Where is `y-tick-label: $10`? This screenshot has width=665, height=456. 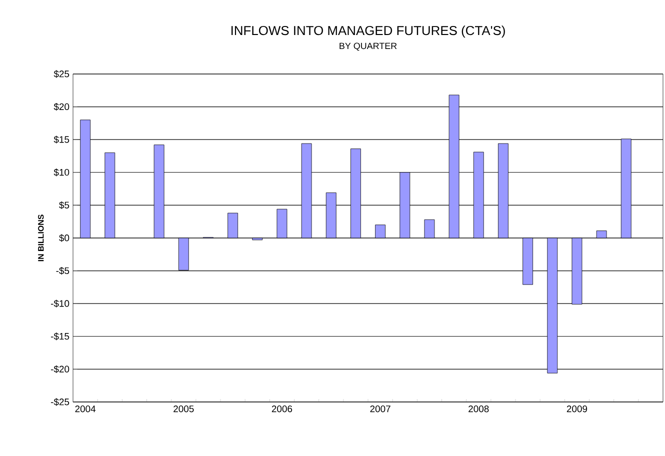 y-tick-label: $10 is located at coordinates (62, 172).